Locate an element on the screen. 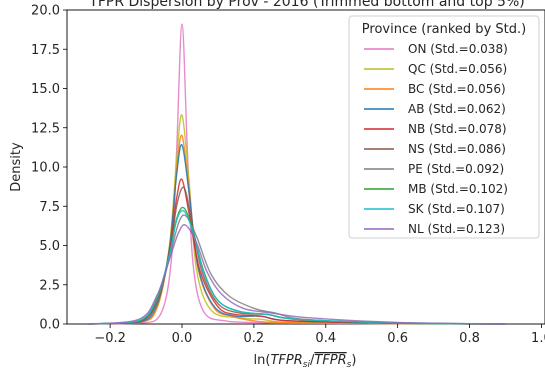 This screenshot has width=545, height=371. legend-entry-label: AB (Std.=0.062) is located at coordinates (457, 109).